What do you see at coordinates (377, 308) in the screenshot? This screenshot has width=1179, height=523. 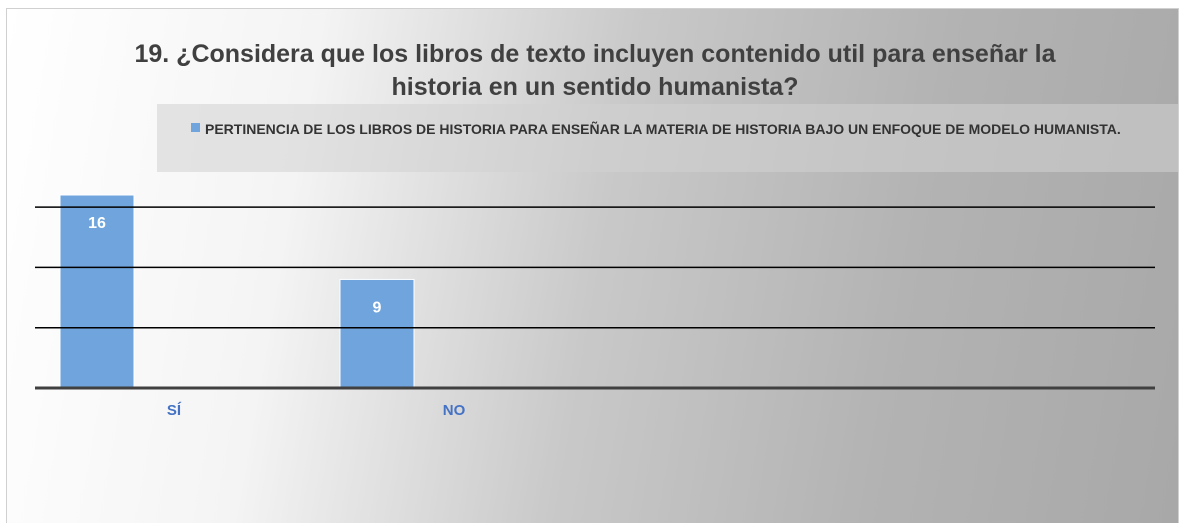 I see `data-label: 9` at bounding box center [377, 308].